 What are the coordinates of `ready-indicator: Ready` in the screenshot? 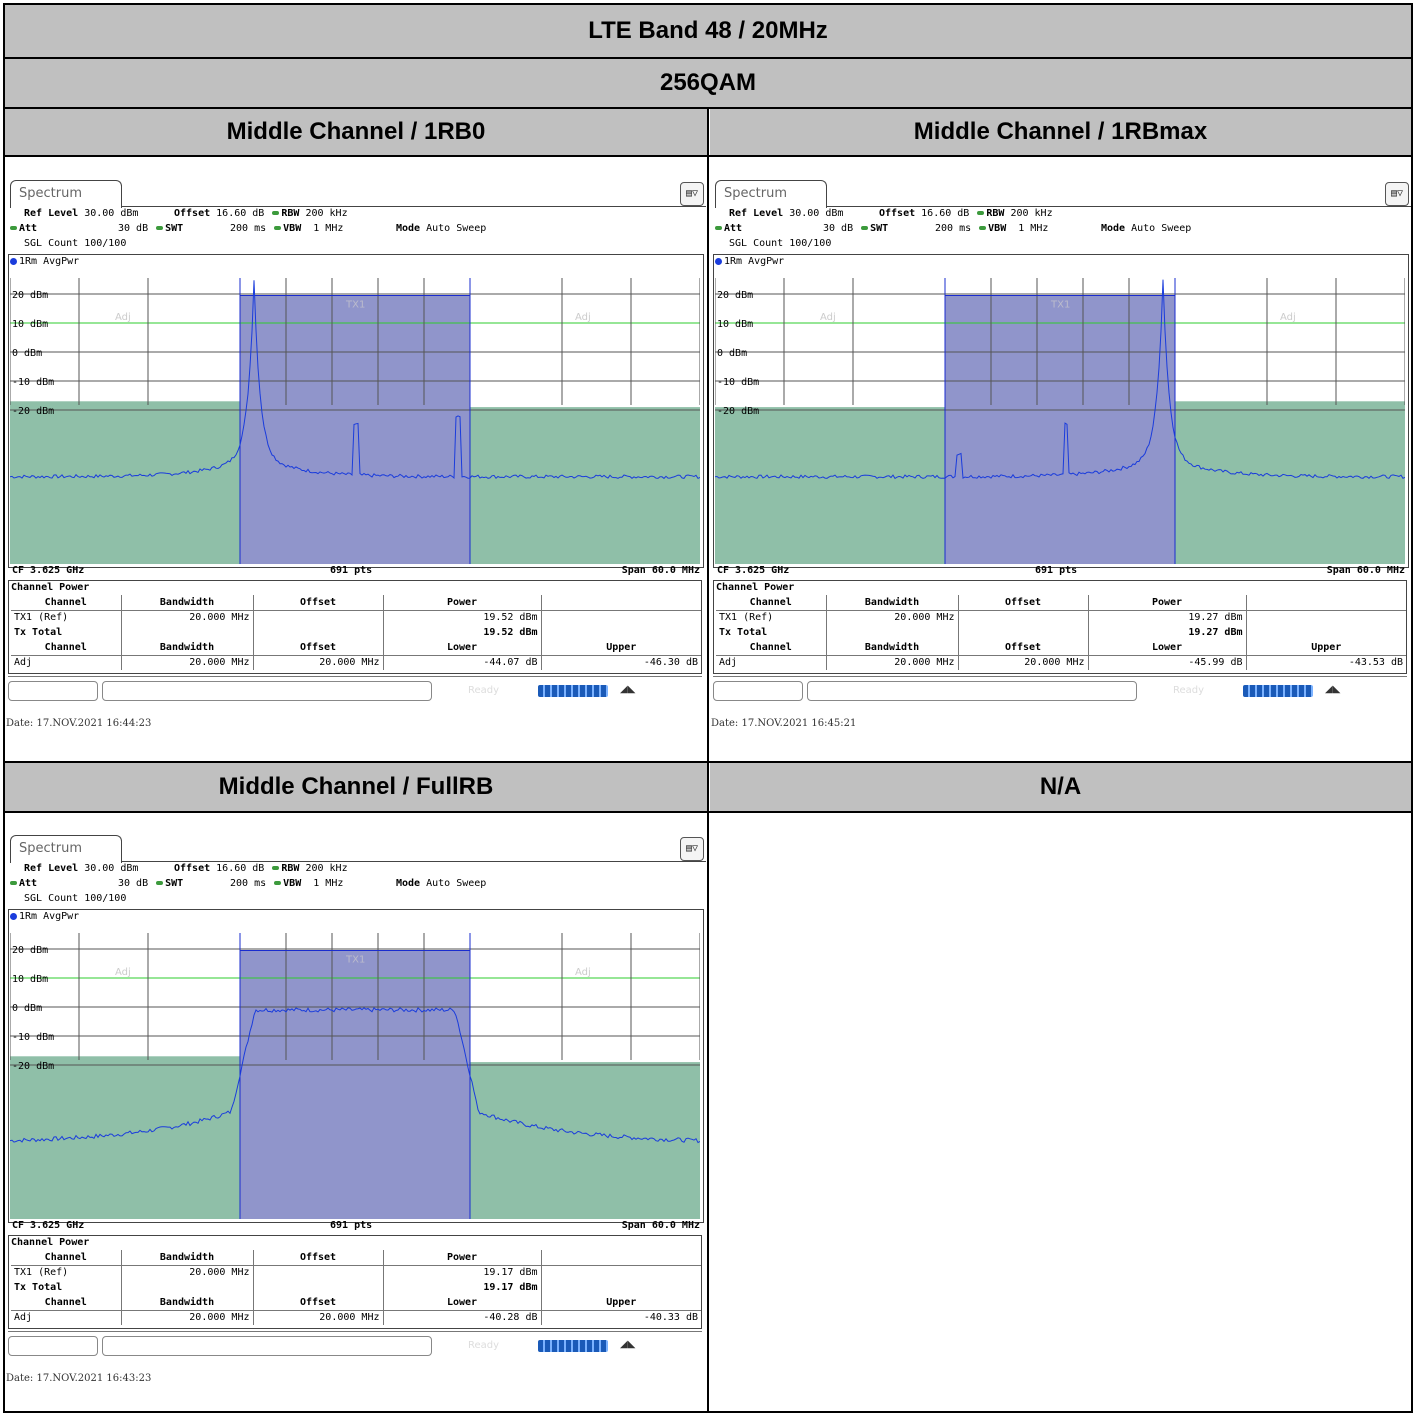 It's located at (1189, 690).